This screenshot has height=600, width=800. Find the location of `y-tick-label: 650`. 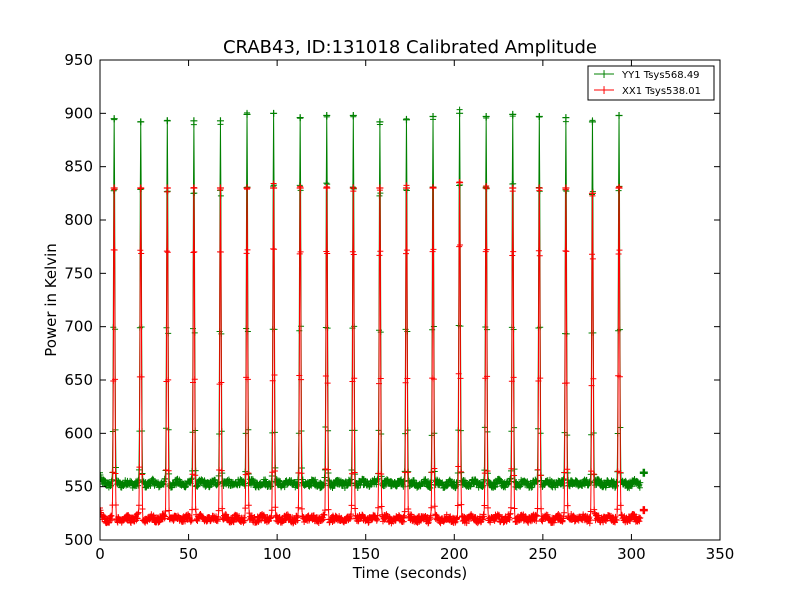

y-tick-label: 650 is located at coordinates (78, 380).